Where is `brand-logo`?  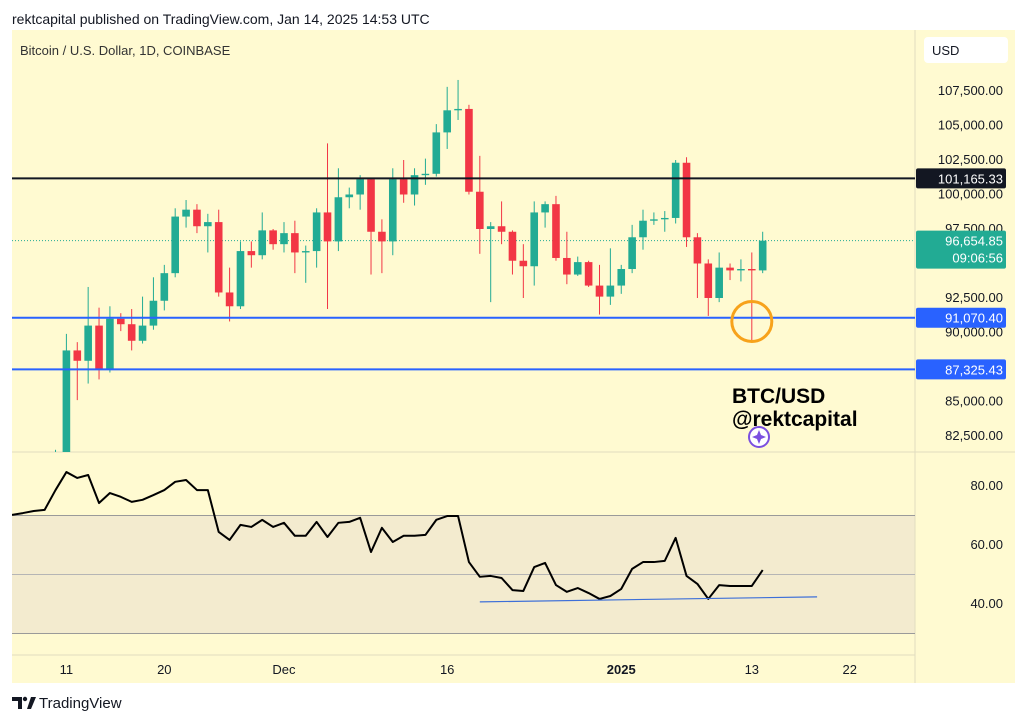 brand-logo is located at coordinates (24, 702).